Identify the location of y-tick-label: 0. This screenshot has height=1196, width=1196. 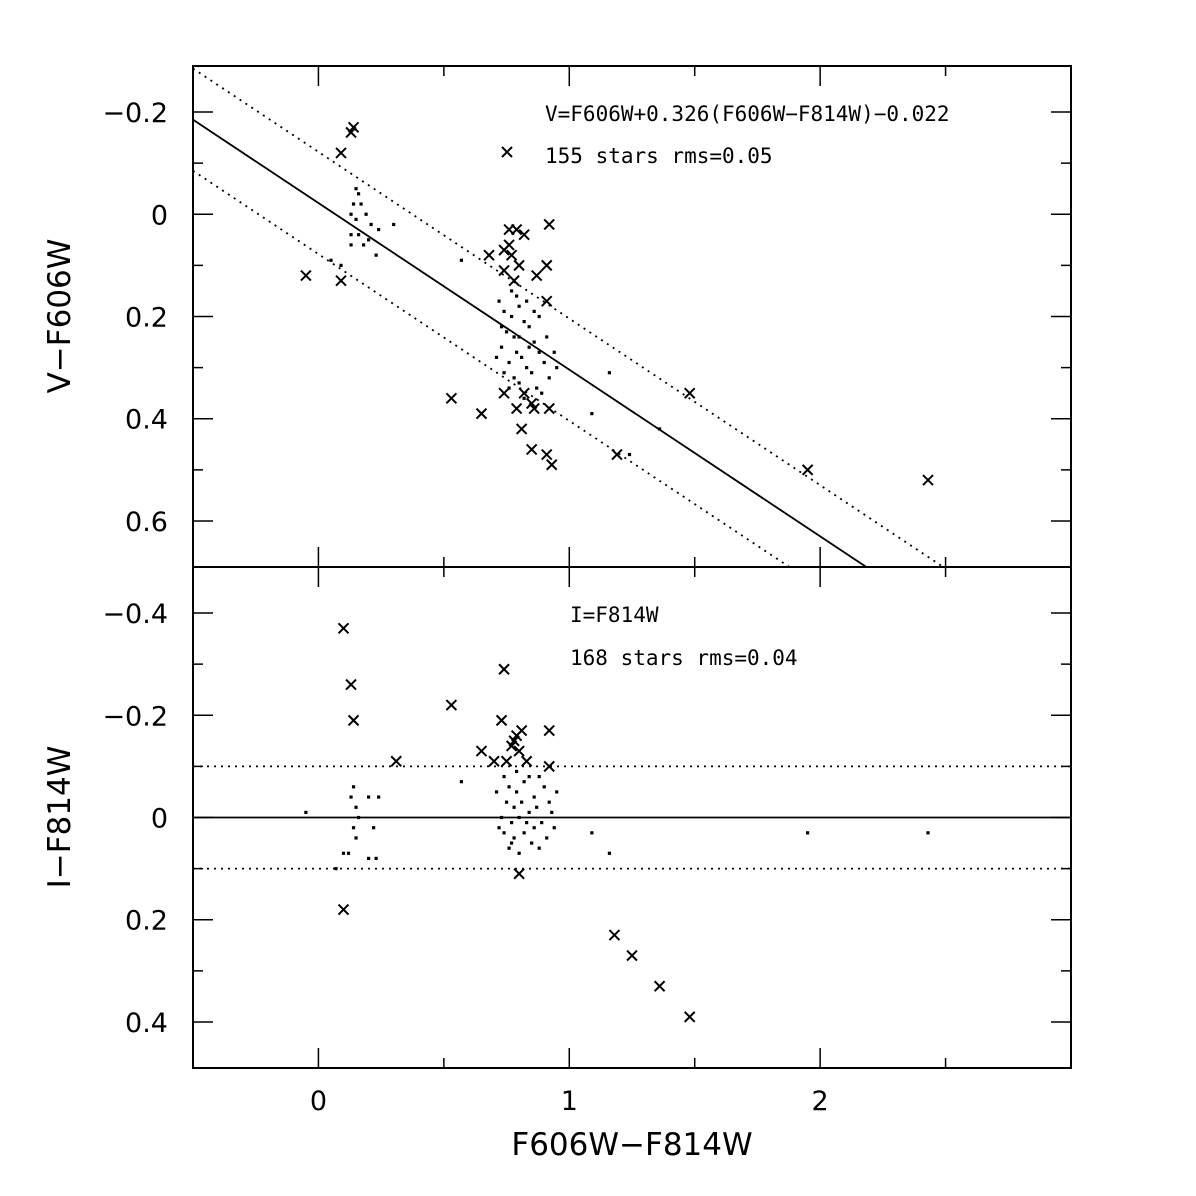
(159, 215).